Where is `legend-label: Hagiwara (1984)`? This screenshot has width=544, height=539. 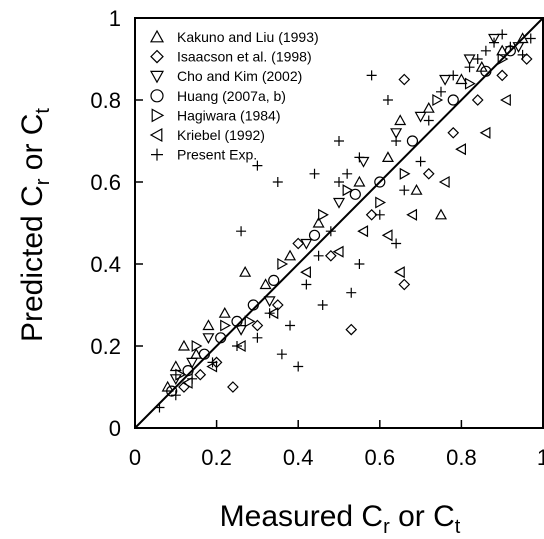 legend-label: Hagiwara (1984) is located at coordinates (229, 115).